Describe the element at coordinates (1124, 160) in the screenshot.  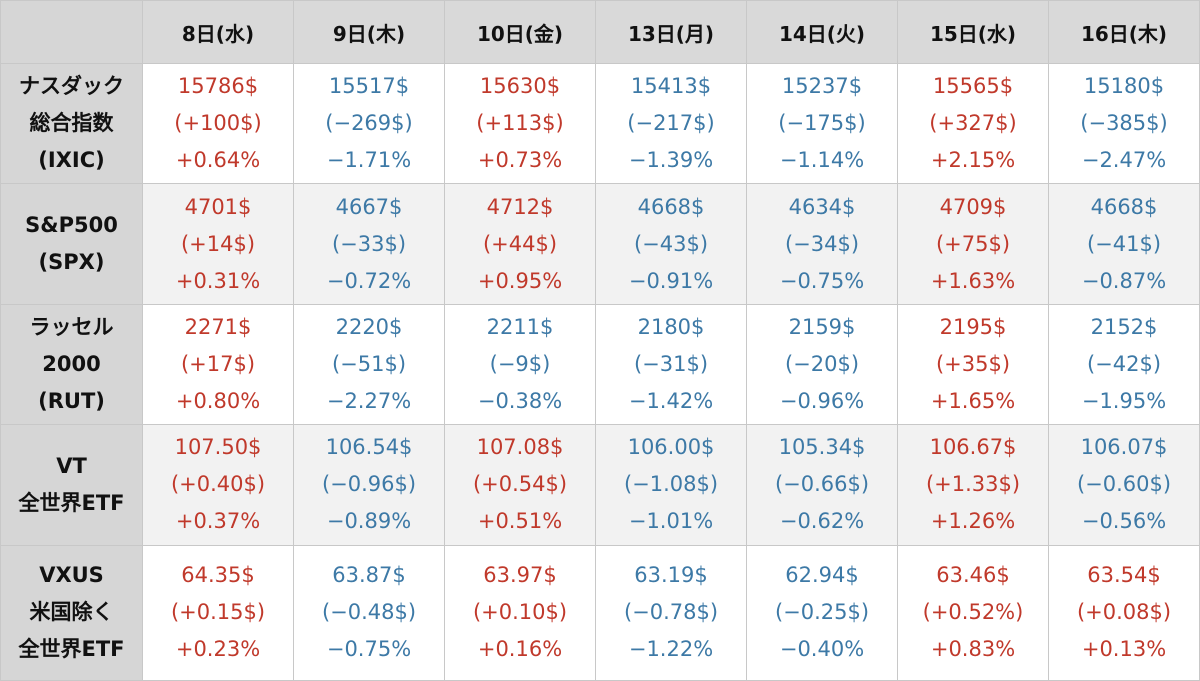
I see `percent-change: −2.47%` at that location.